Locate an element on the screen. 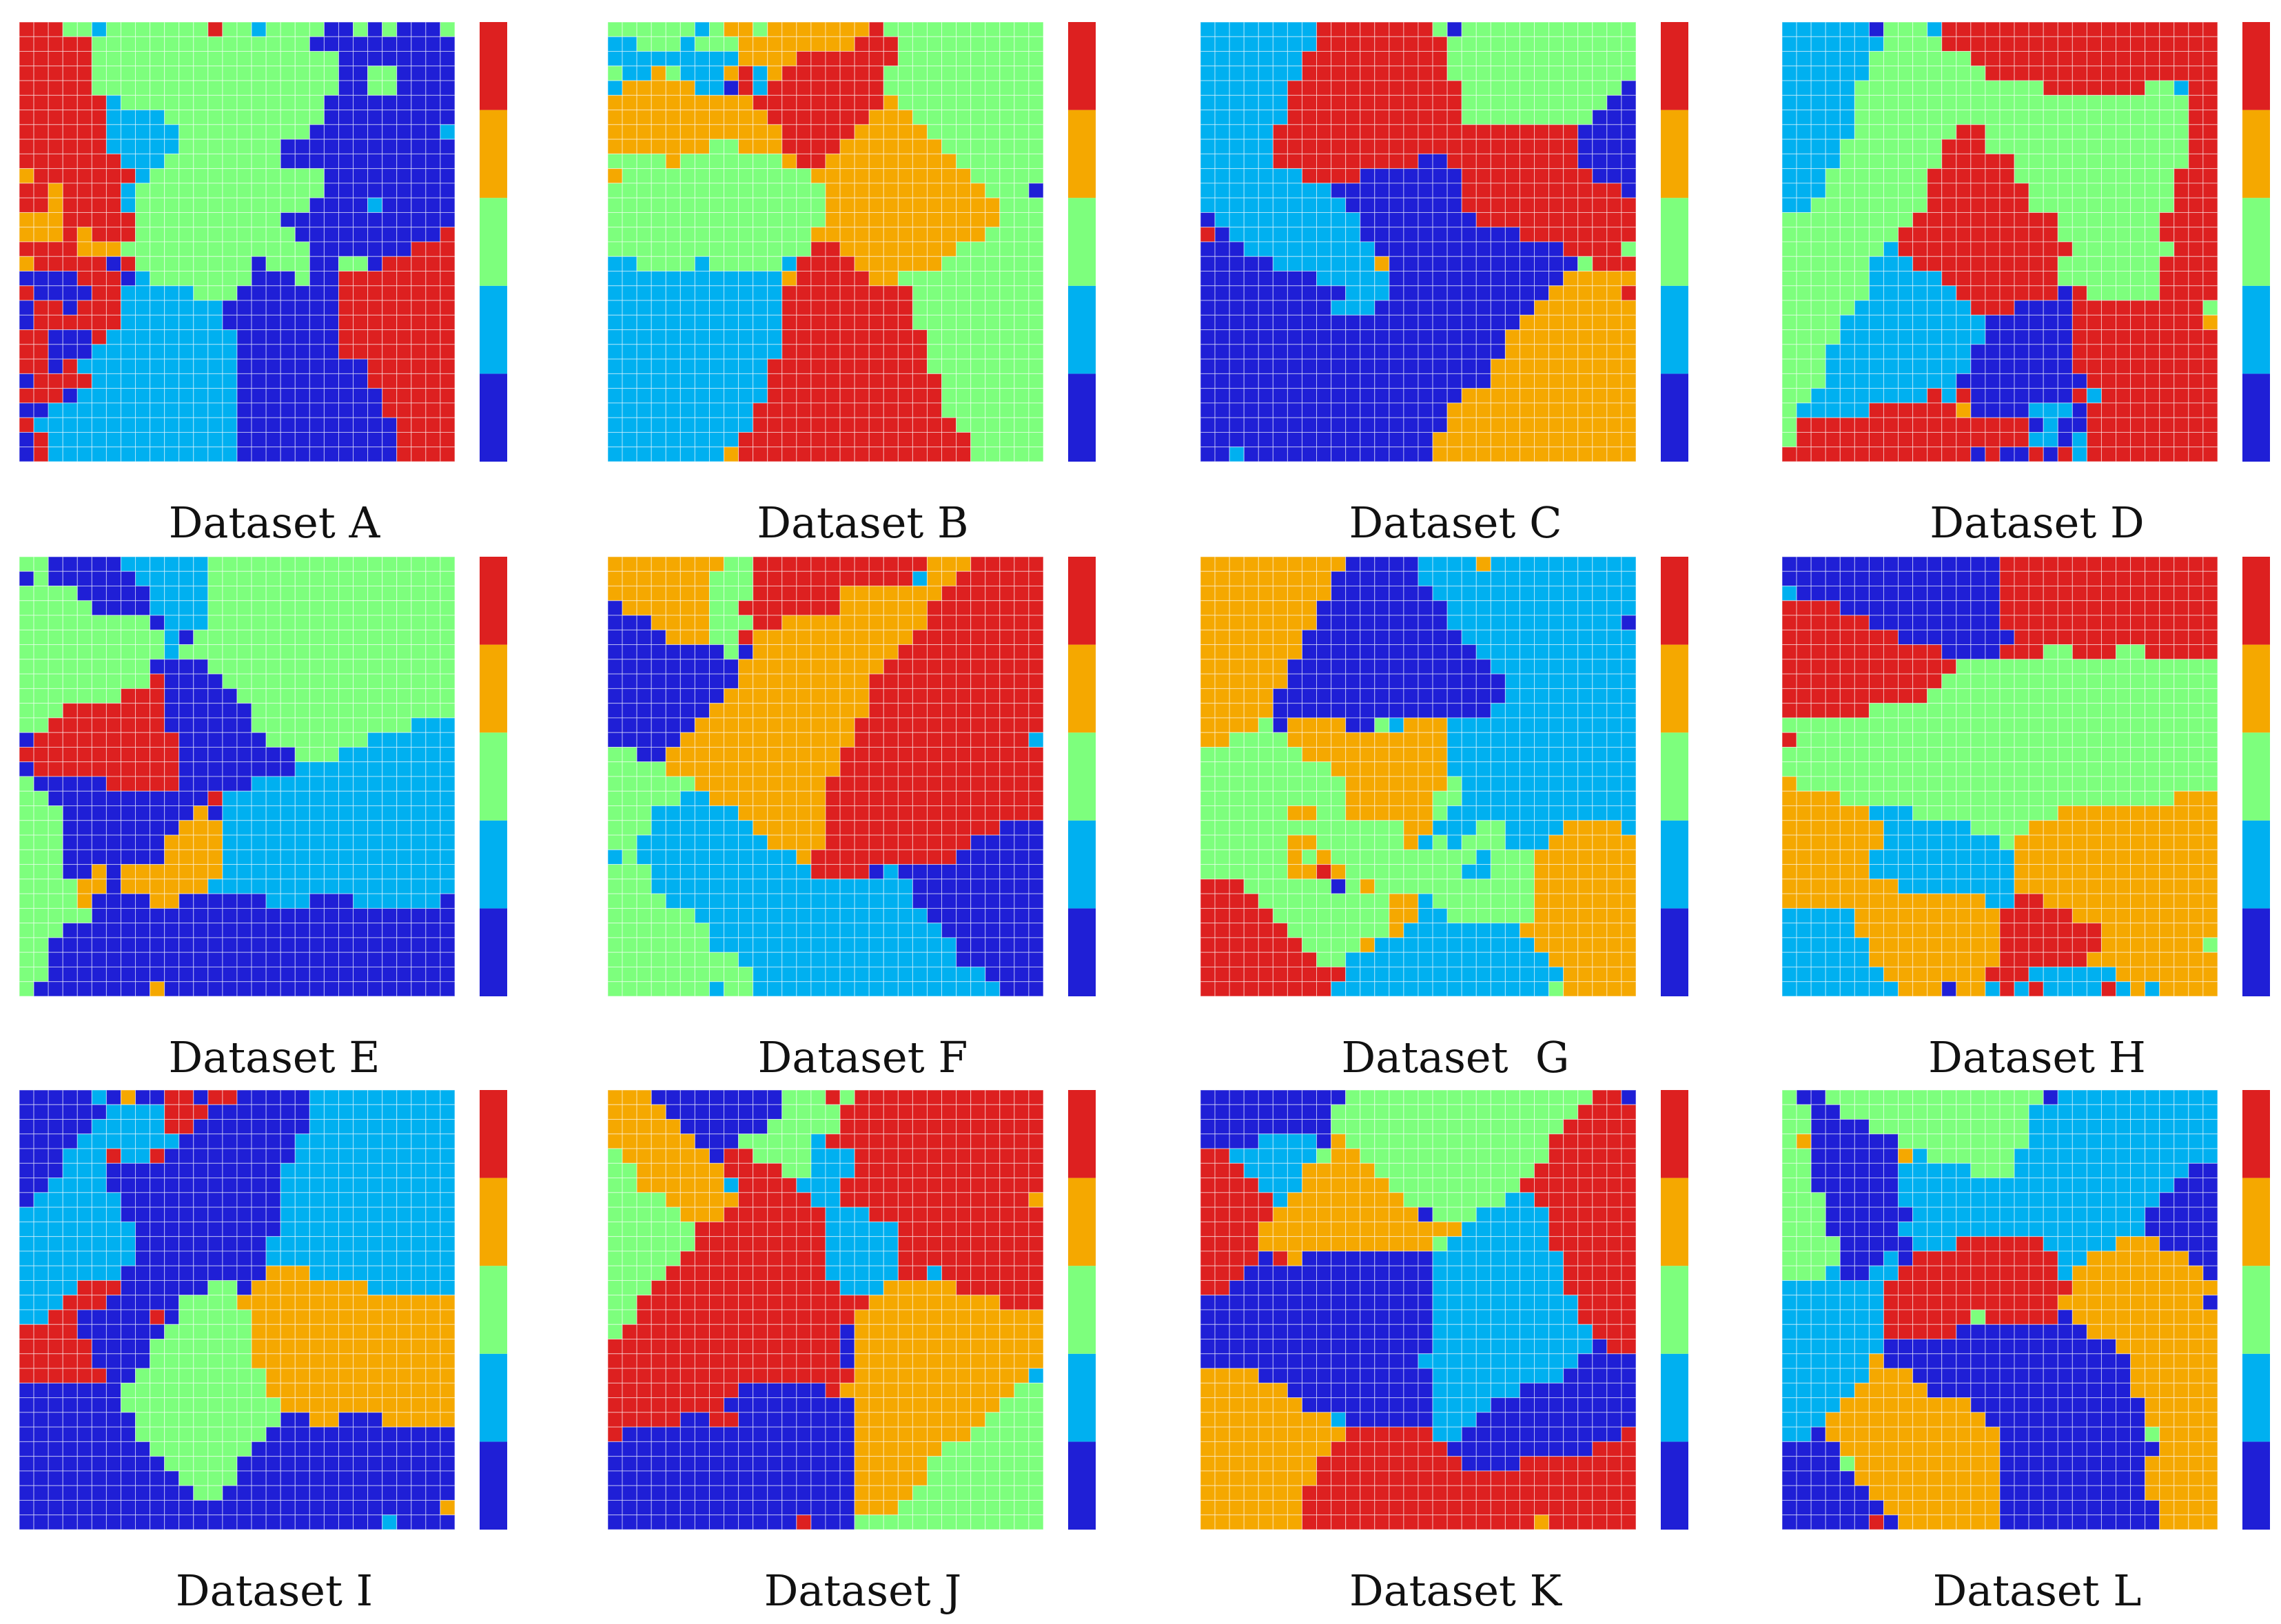 This screenshot has height=1624, width=2281. heatmap is located at coordinates (237, 242).